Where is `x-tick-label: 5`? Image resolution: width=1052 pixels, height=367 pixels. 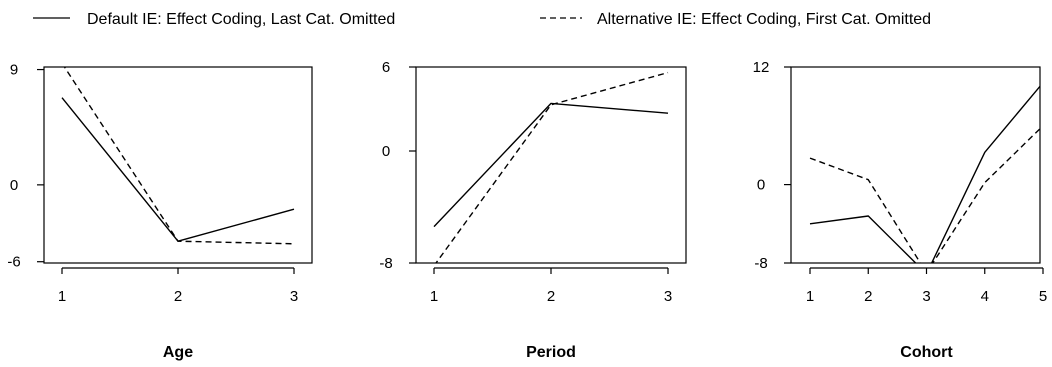
x-tick-label: 5 is located at coordinates (1043, 296).